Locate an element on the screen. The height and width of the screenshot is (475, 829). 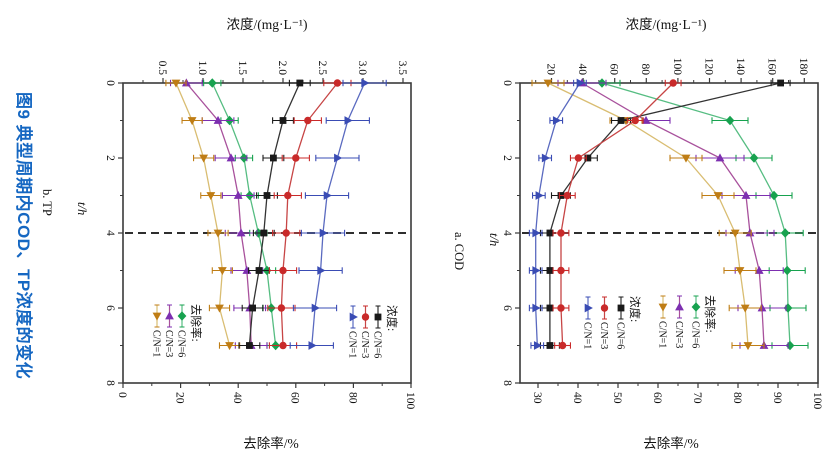
tp-time-axis-label: t/h is located at coordinates (82, 209).